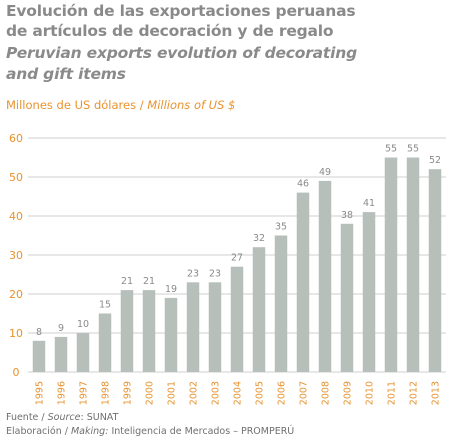 Image resolution: width=456 pixels, height=444 pixels. What do you see at coordinates (348, 393) in the screenshot?
I see `x-tick-label: 2009` at bounding box center [348, 393].